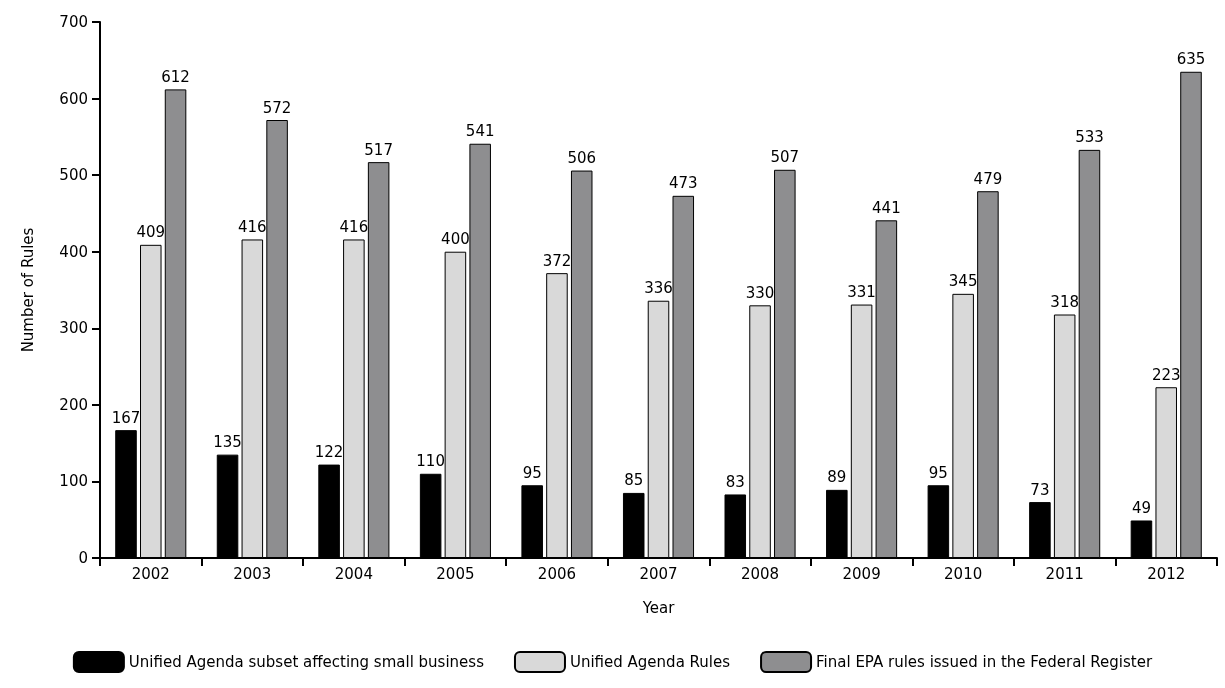 The height and width of the screenshot is (688, 1225). I want to click on x-tick-label: 2003, so click(252, 573).